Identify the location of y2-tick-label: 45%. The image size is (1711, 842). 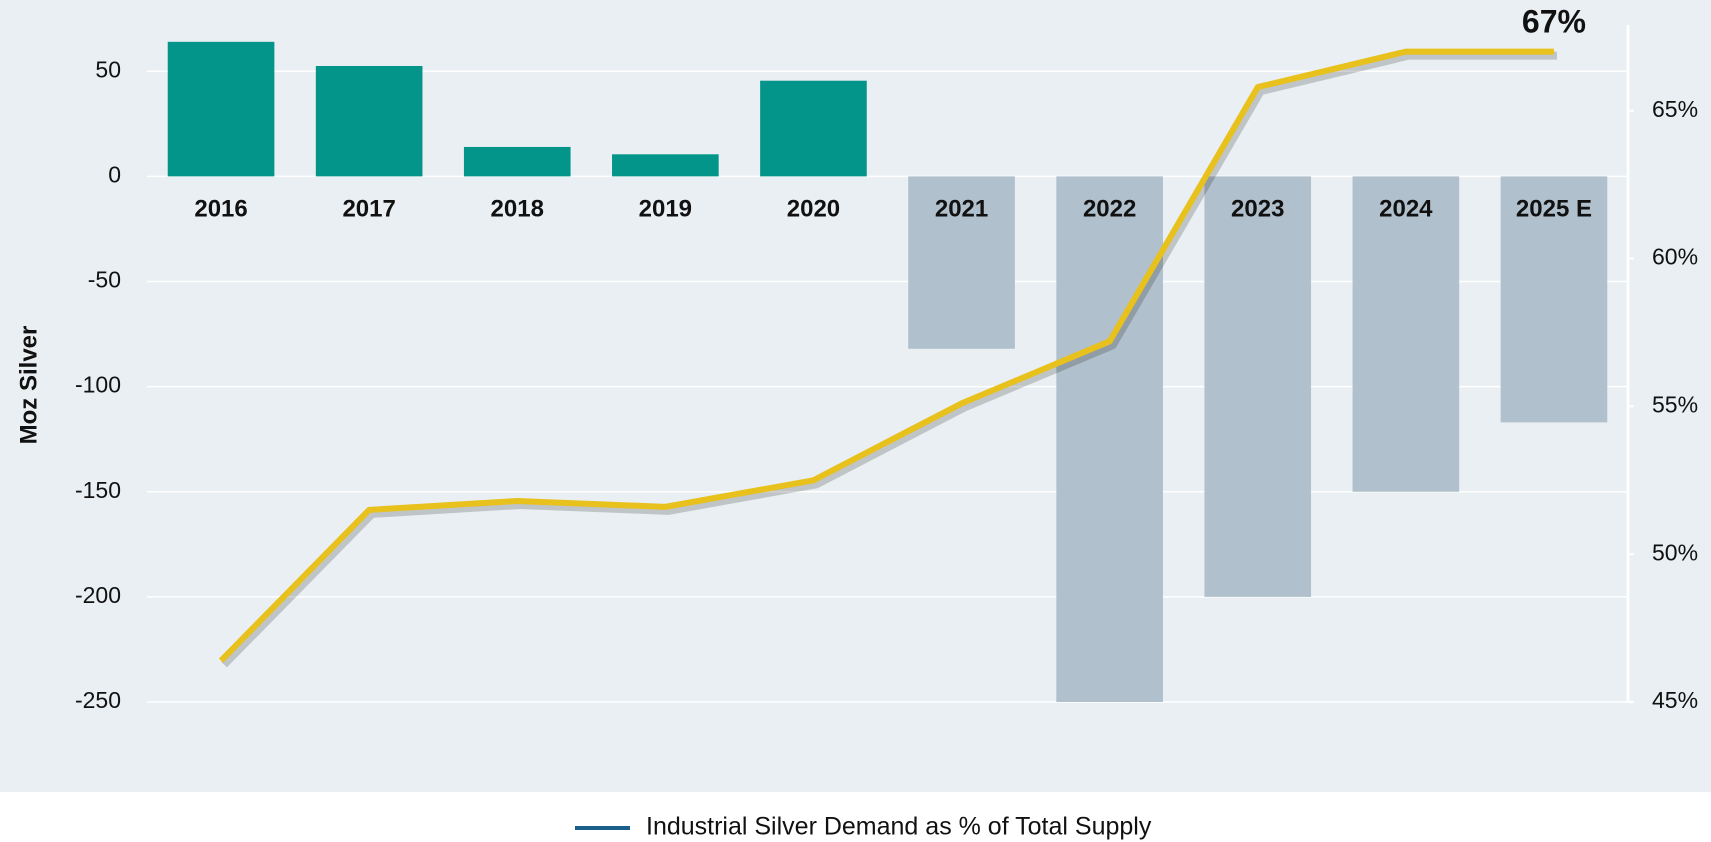
(1675, 700).